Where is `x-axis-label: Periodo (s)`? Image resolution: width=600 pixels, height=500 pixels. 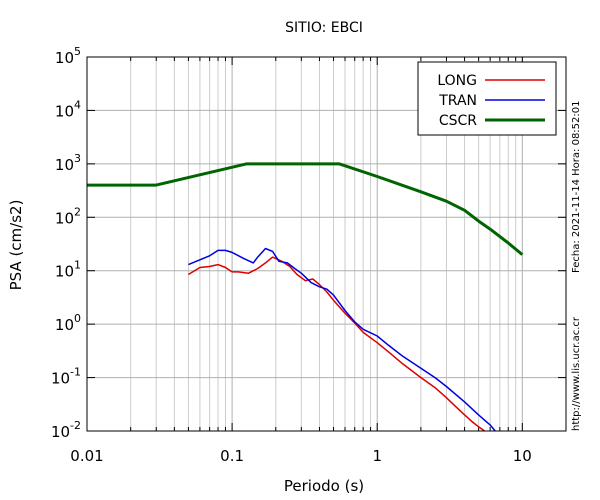
x-axis-label: Periodo (s) is located at coordinates (324, 486).